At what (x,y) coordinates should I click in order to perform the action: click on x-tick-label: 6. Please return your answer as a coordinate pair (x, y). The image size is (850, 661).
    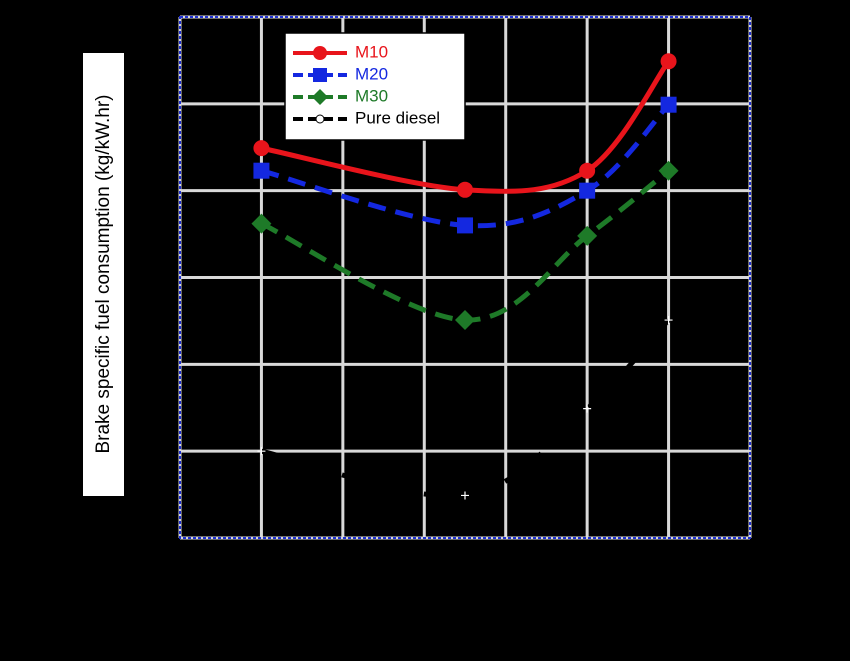
    Looking at the image, I should click on (668, 554).